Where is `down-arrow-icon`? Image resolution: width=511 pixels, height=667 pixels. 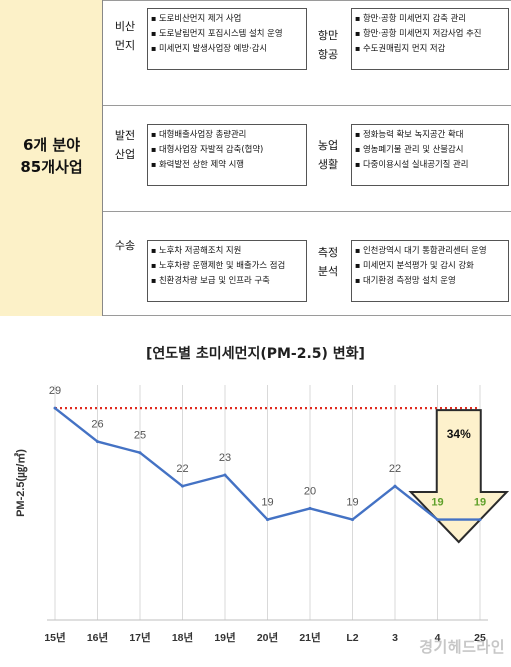
down-arrow-icon is located at coordinates (459, 476).